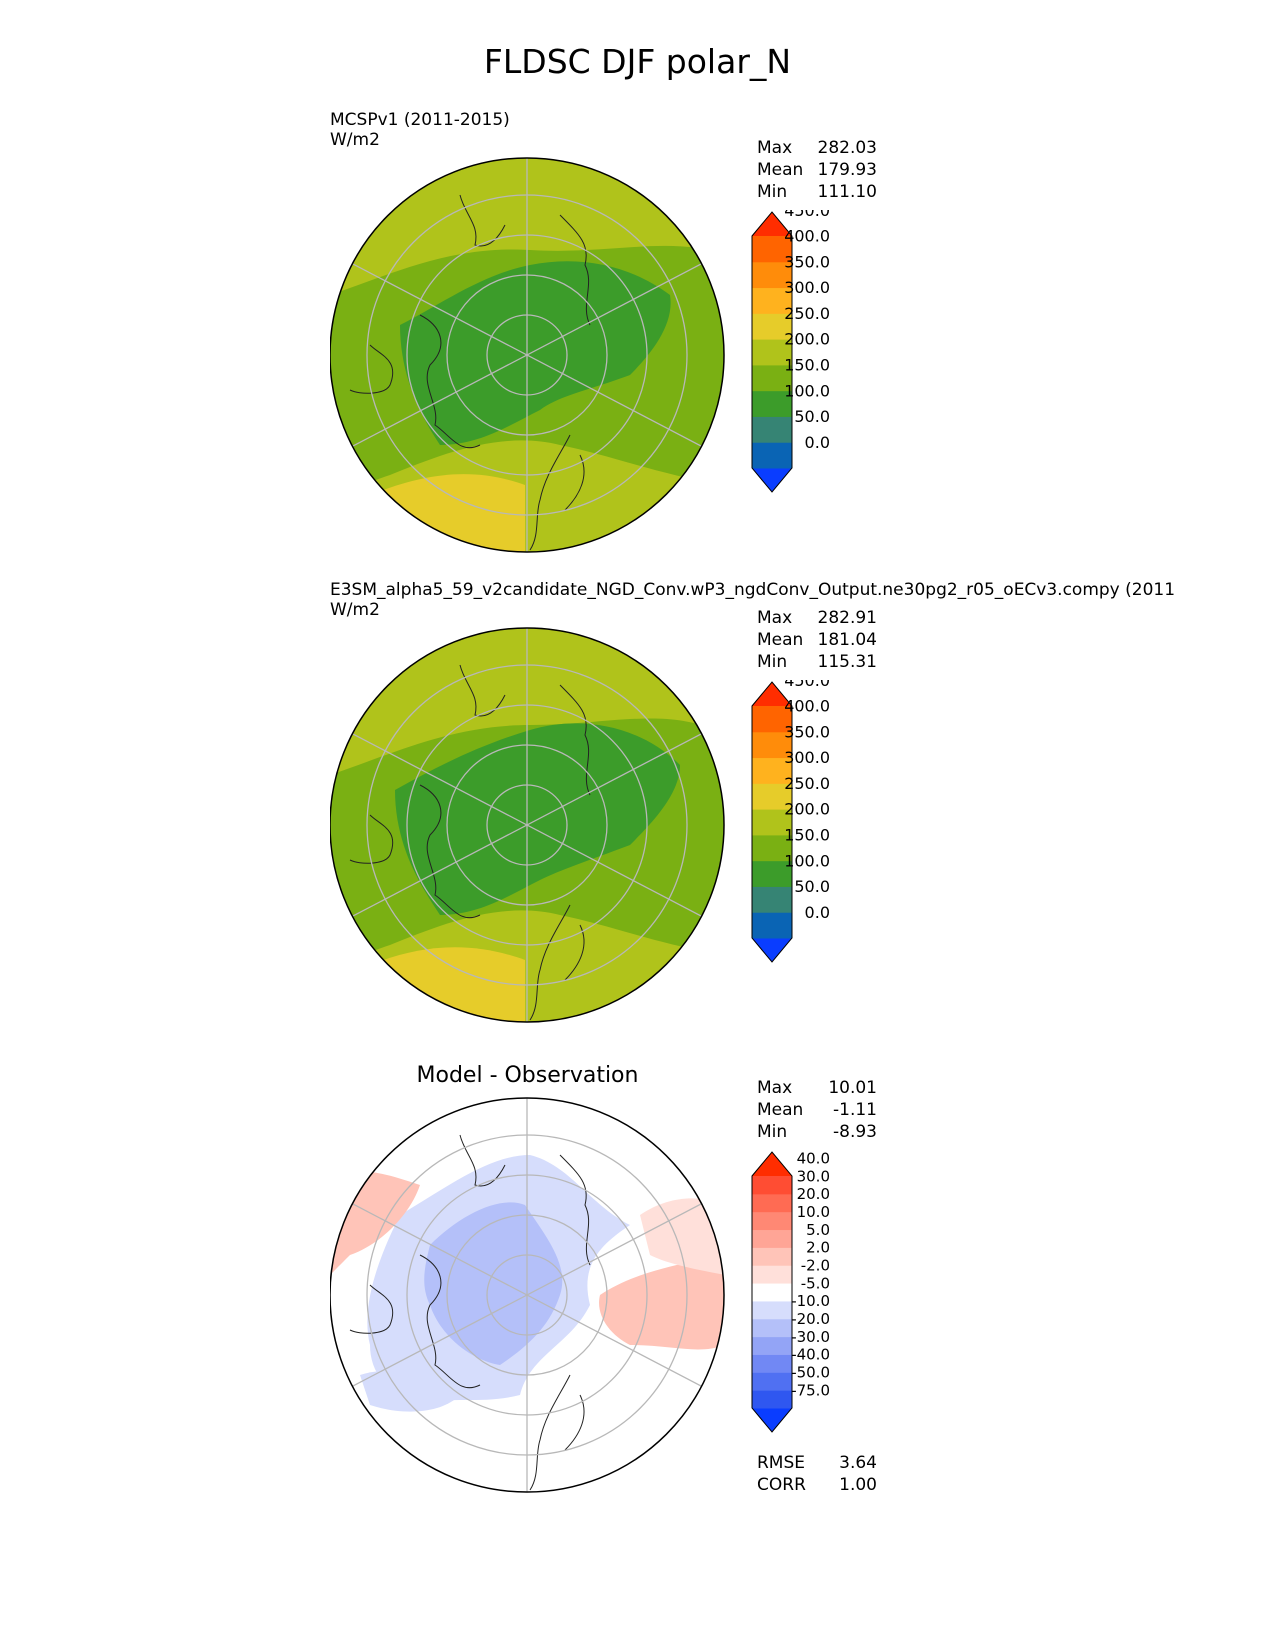 Image resolution: width=1275 pixels, height=1650 pixels. Describe the element at coordinates (637, 61) in the screenshot. I see `figure-title: FLDSC DJF polar_N` at that location.